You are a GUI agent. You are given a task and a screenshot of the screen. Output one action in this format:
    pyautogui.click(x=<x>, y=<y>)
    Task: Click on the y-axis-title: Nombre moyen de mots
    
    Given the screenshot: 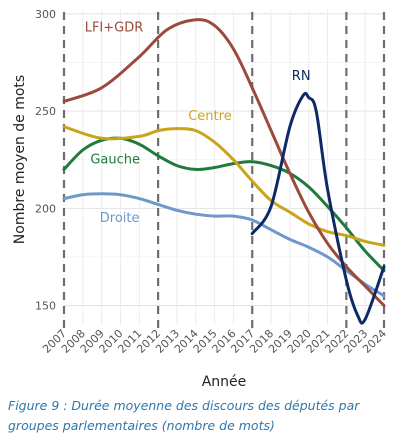 What is the action you would take?
    pyautogui.click(x=20, y=159)
    